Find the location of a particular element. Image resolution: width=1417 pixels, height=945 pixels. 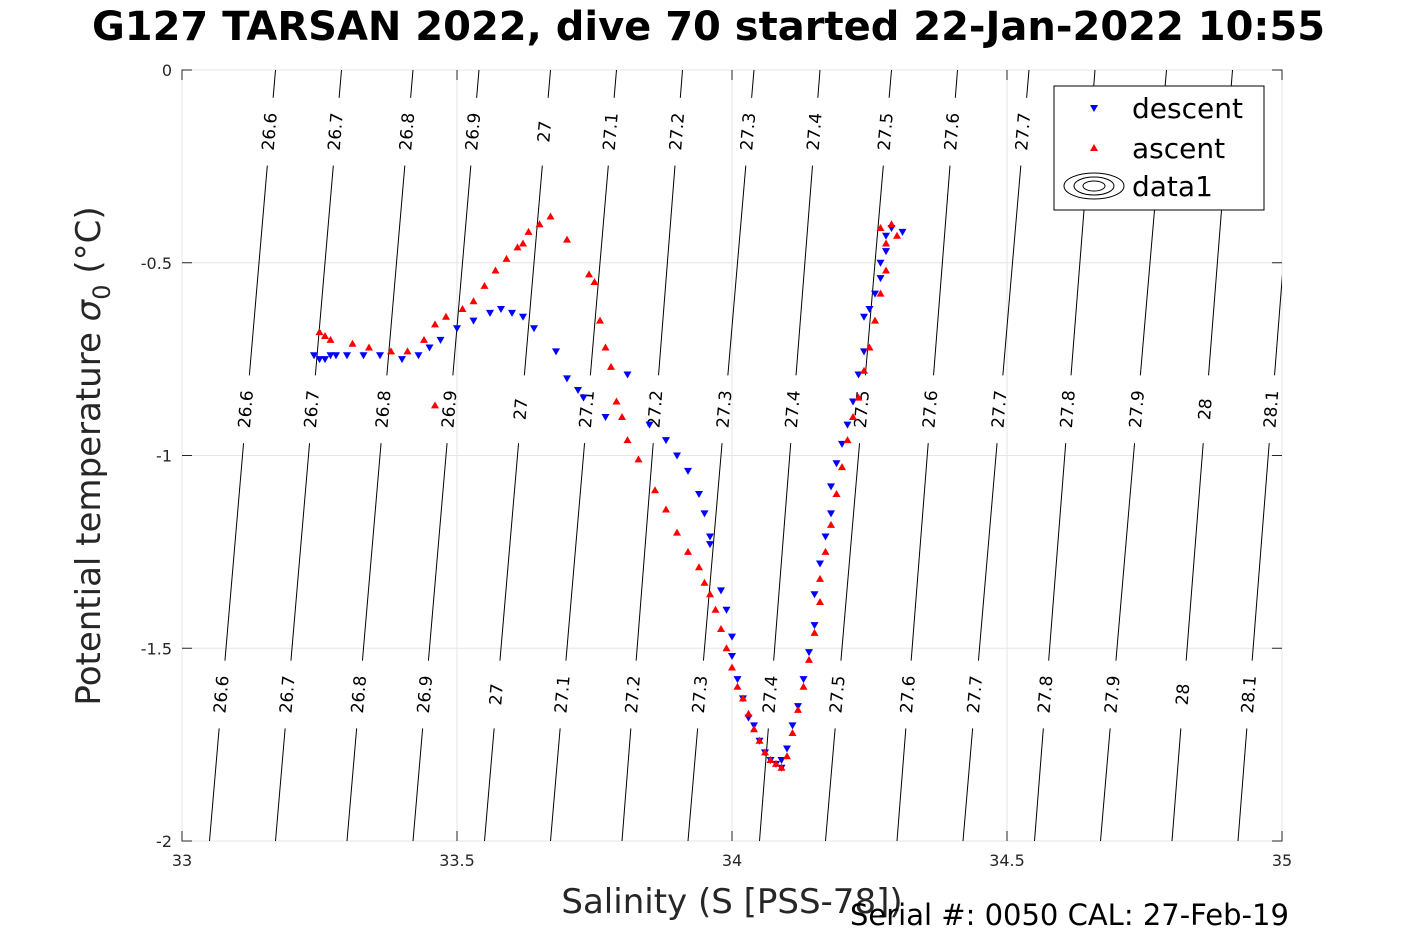

y-tick-label: 0 is located at coordinates (167, 70).